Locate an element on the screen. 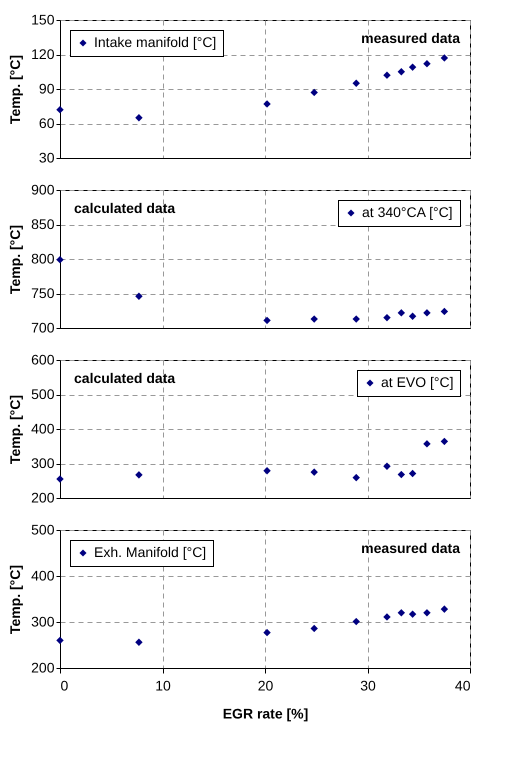 Image resolution: width=518 pixels, height=758 pixels. legend-label: Exh. Manifold [°C] is located at coordinates (150, 552).